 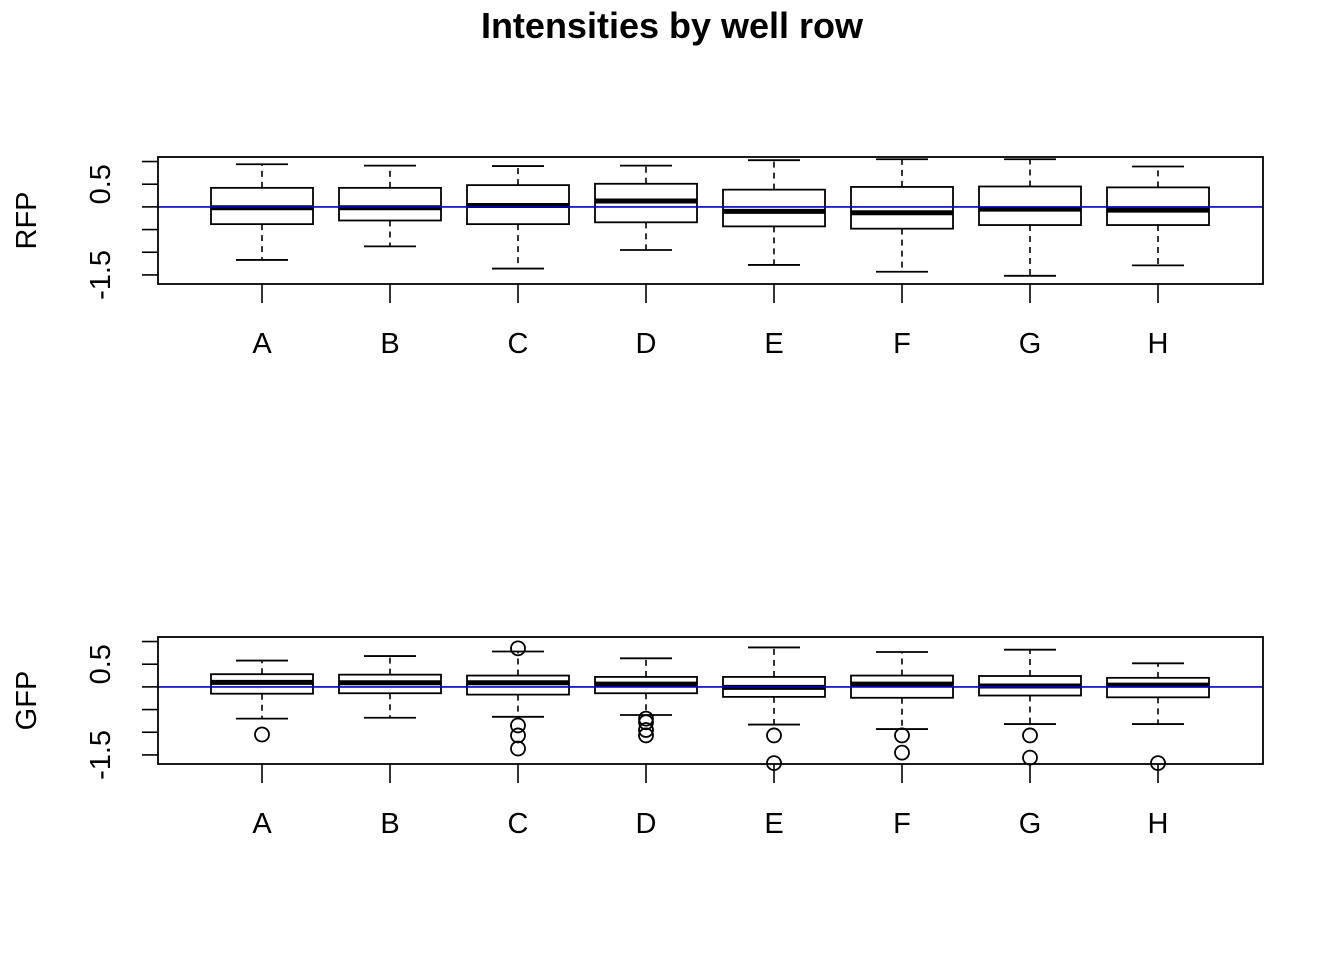 I want to click on chart-title: Intensities by well row, so click(x=672, y=25).